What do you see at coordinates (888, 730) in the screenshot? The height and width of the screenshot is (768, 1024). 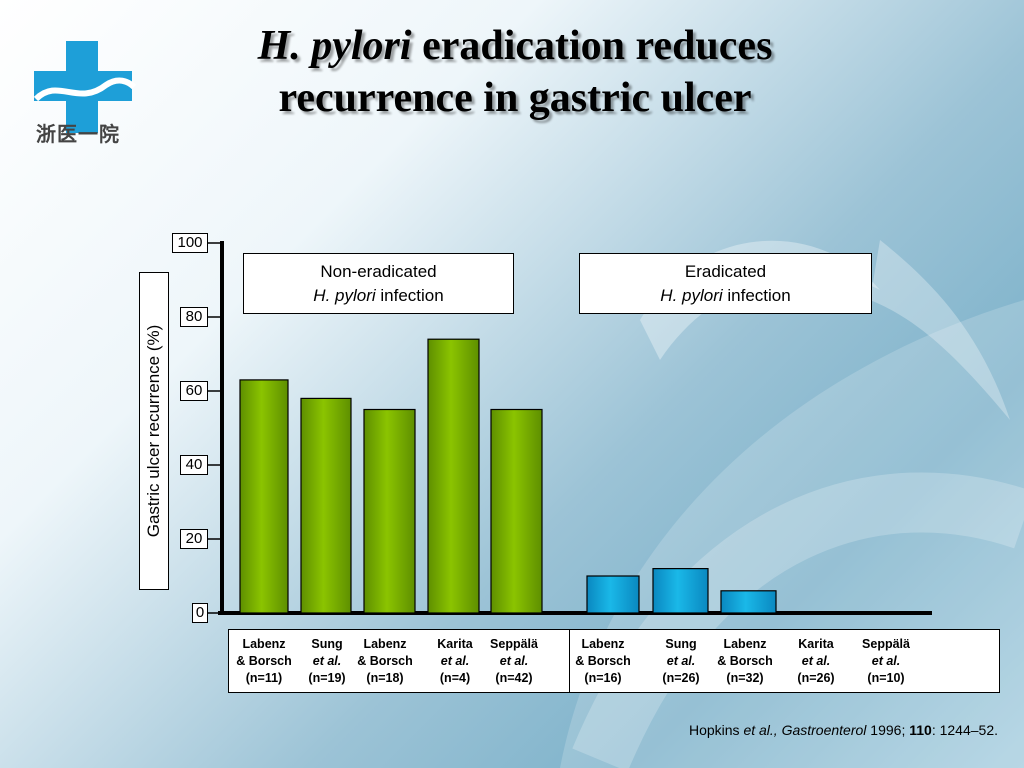 I see `citation-year: 1996;` at bounding box center [888, 730].